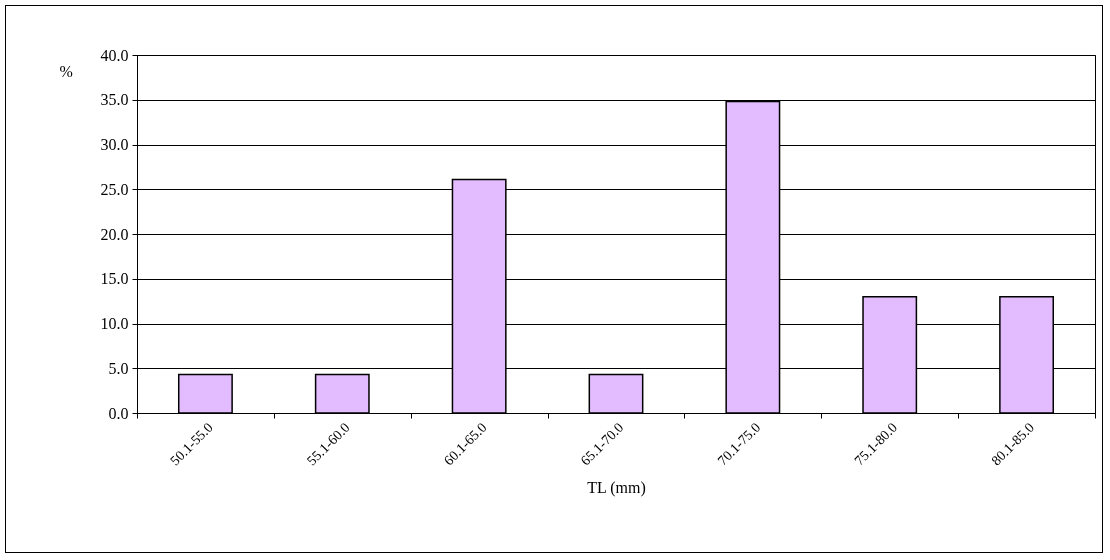 The height and width of the screenshot is (560, 1110). Describe the element at coordinates (66, 71) in the screenshot. I see `y-axis-title: %` at that location.